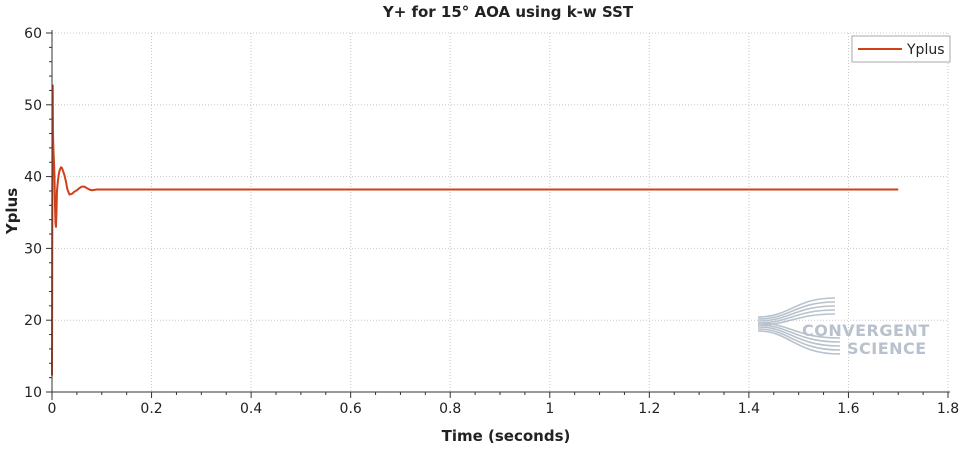 This screenshot has height=450, width=963. Describe the element at coordinates (866, 330) in the screenshot. I see `logo-text-line1: CONVERGENT` at that location.